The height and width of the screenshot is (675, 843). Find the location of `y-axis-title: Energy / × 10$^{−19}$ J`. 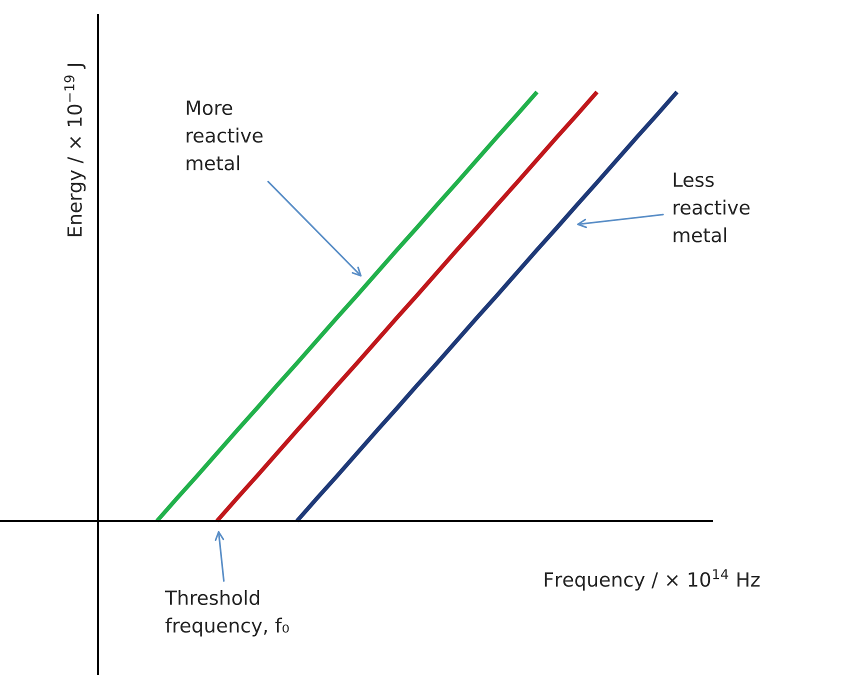

y-axis-title: Energy / × 10$^{−19}$ J is located at coordinates (75, 150).